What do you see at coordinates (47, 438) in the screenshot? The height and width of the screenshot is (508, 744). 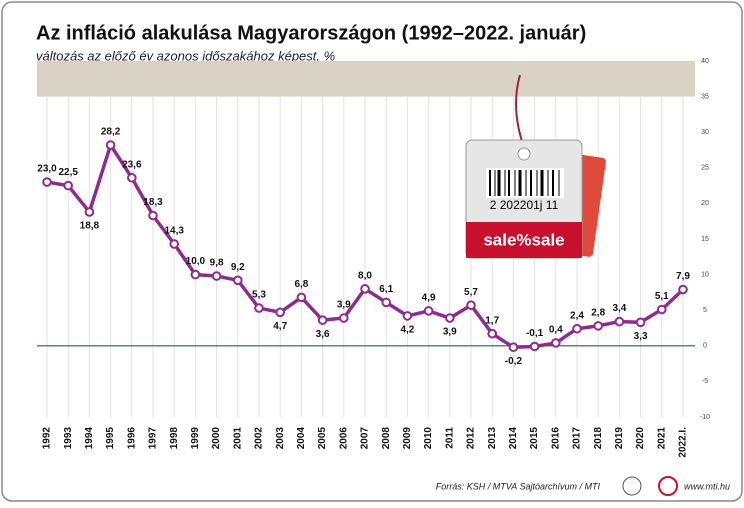 I see `x-tick-label: 1992` at bounding box center [47, 438].